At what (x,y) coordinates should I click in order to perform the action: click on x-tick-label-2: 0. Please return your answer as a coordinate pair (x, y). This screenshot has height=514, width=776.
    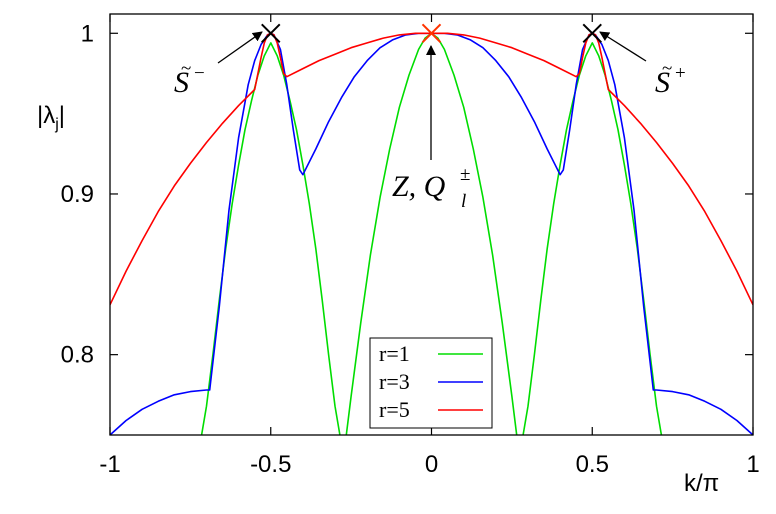
    Looking at the image, I should click on (431, 464).